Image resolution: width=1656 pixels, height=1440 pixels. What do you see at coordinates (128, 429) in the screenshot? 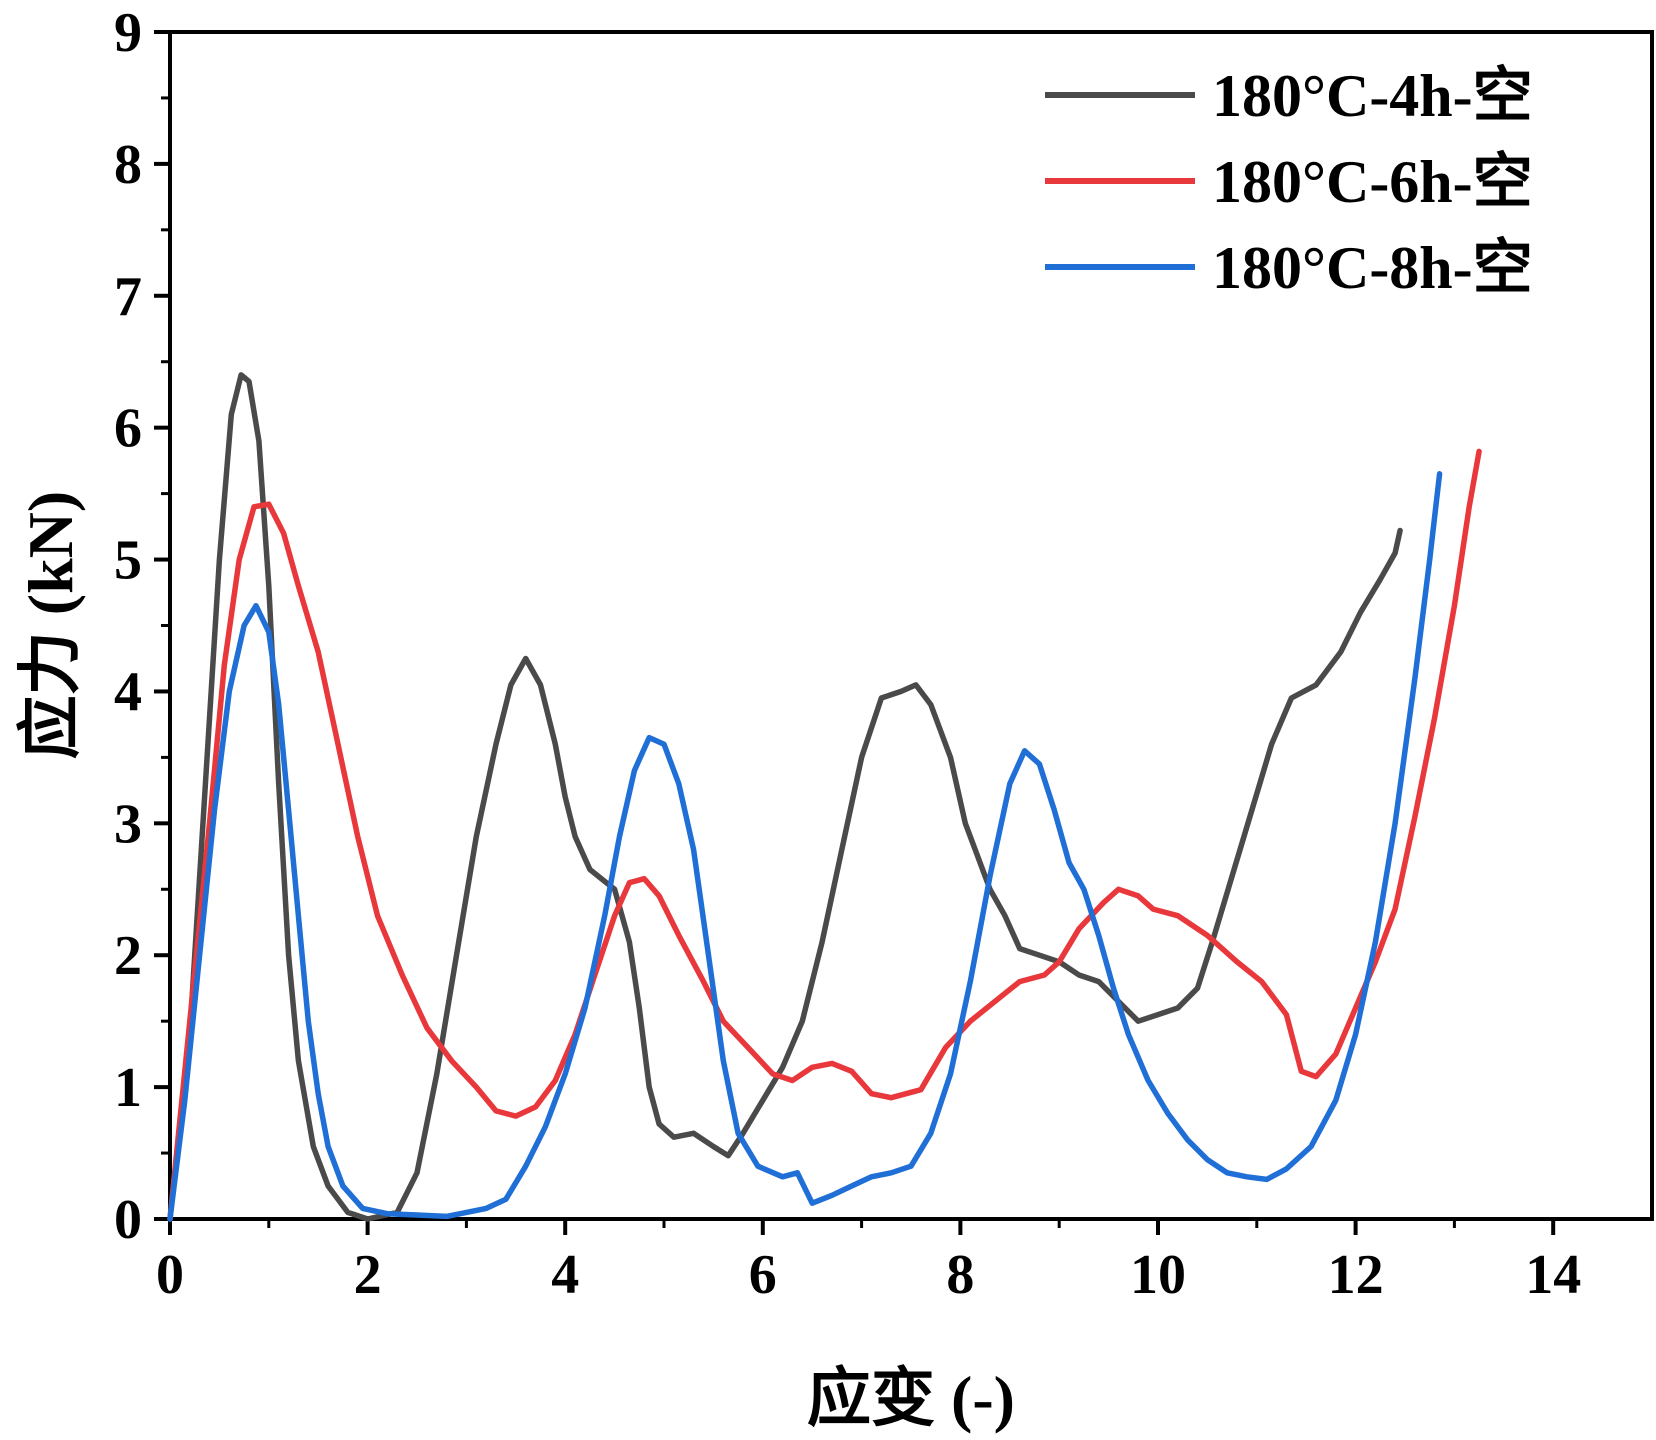
I see `y-tick-label: 6` at bounding box center [128, 429].